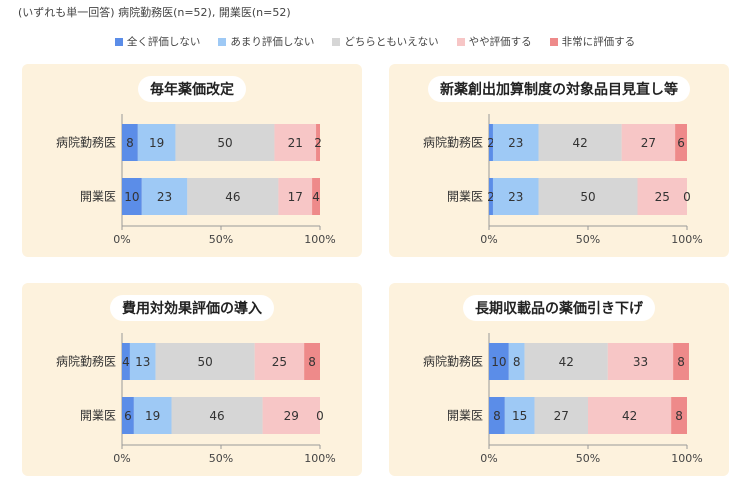 The image size is (750, 488). What do you see at coordinates (196, 399) in the screenshot?
I see `chart-svg: 0% 50% 100% 病院勤務医 4 13 50 25 8 開業医 6 19 46 29 0` at bounding box center [196, 399].